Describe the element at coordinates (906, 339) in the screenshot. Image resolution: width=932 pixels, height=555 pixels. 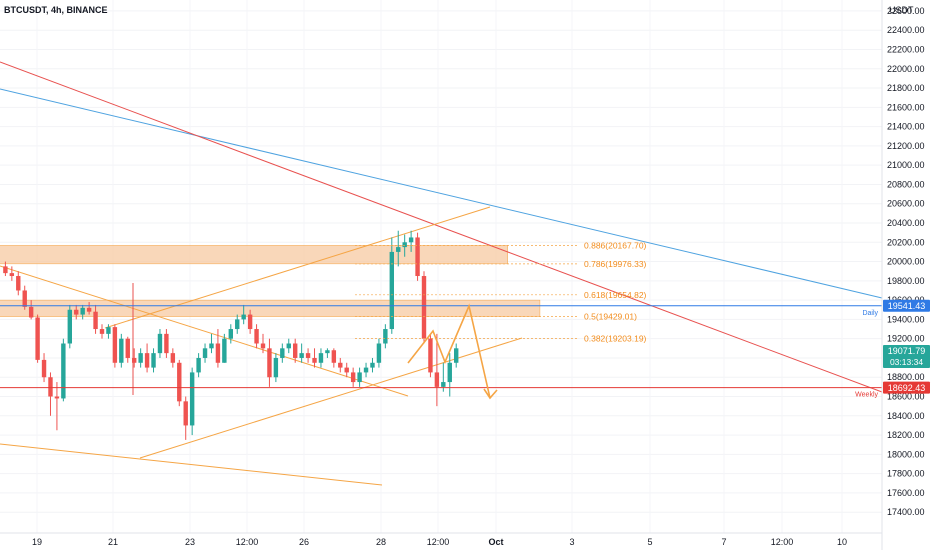
I see `price-tick-label: 19200.00` at that location.